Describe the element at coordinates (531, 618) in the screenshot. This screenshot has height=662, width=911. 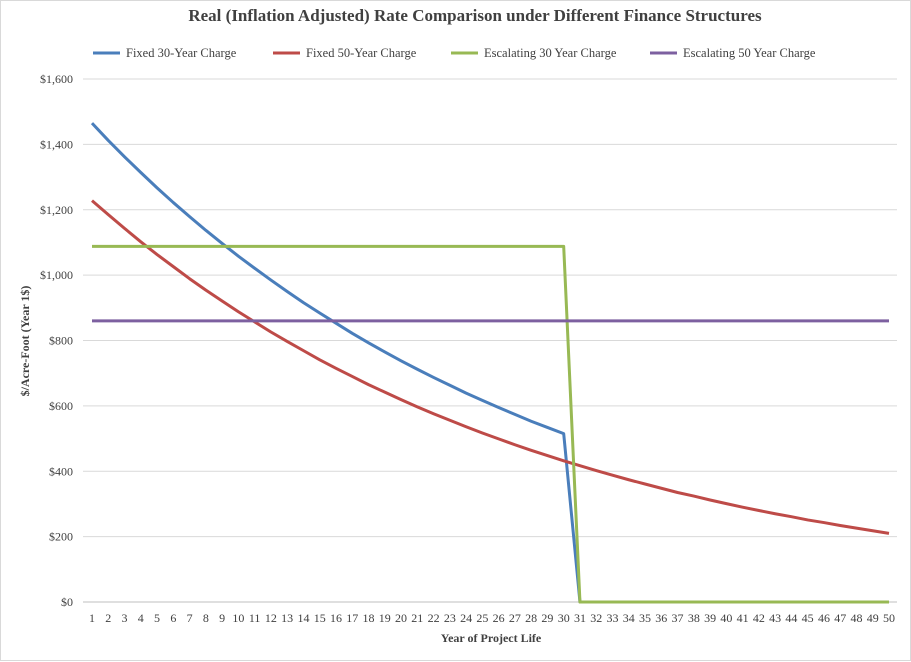
I see `x-tick-label: 28` at that location.